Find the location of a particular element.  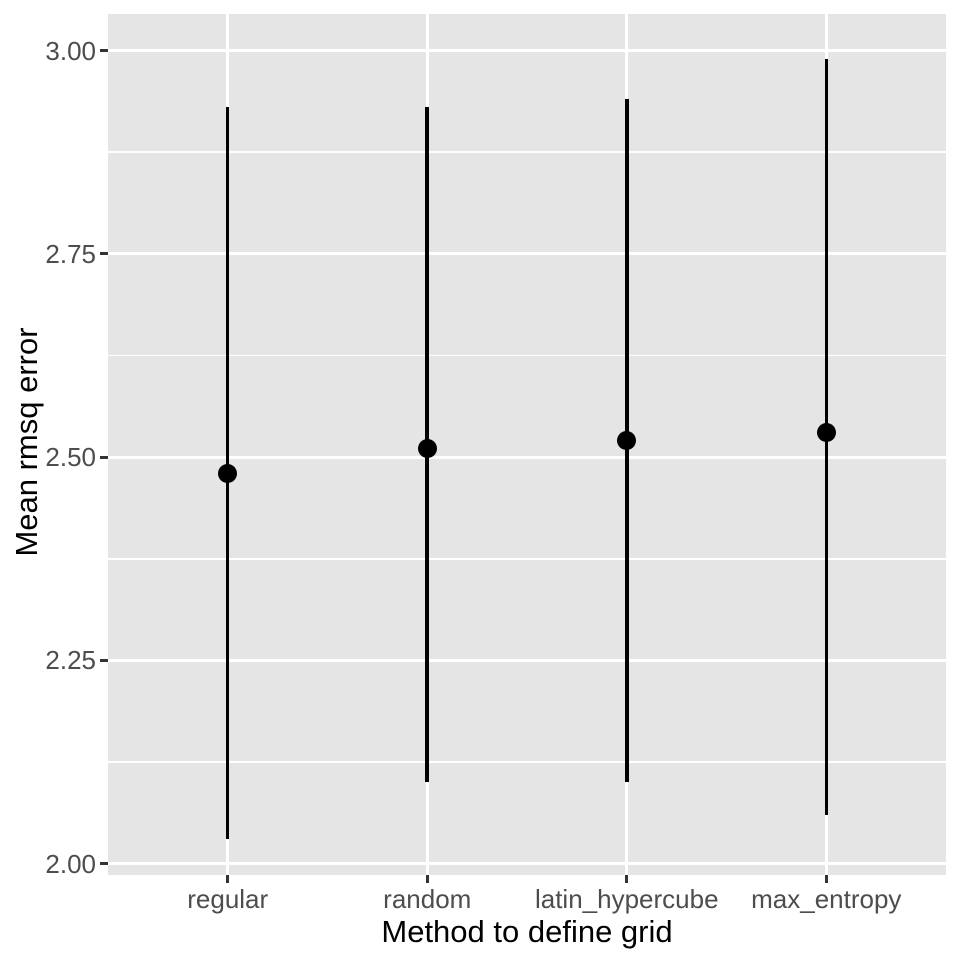

x-axis-title: Method to define grid is located at coordinates (527, 931).